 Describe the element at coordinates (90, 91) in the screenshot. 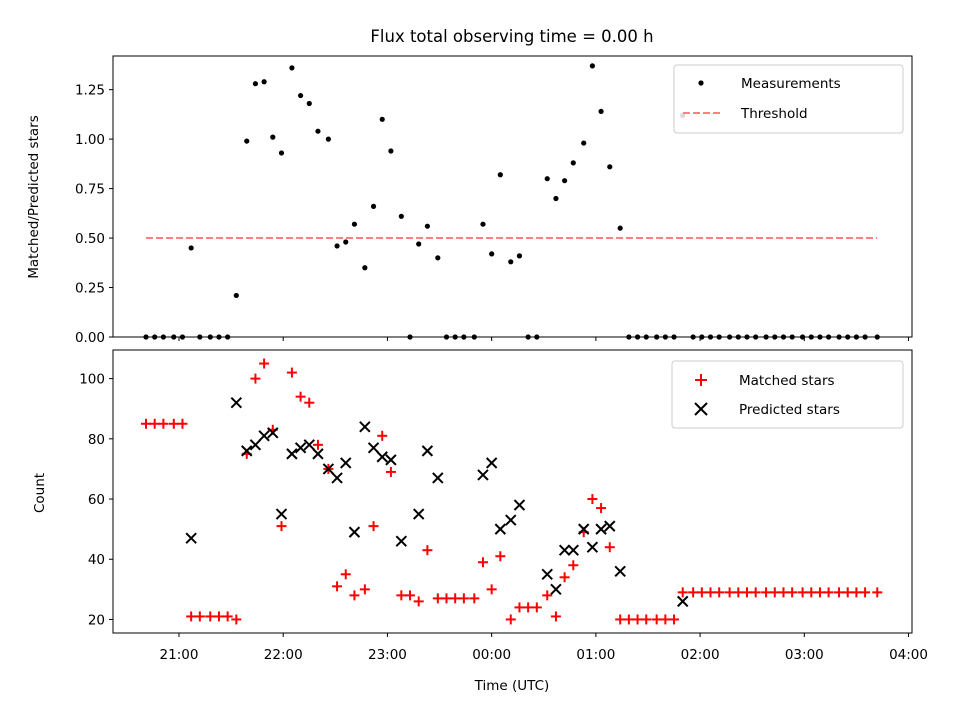

I see `top-y-tick-label: 1.25` at that location.